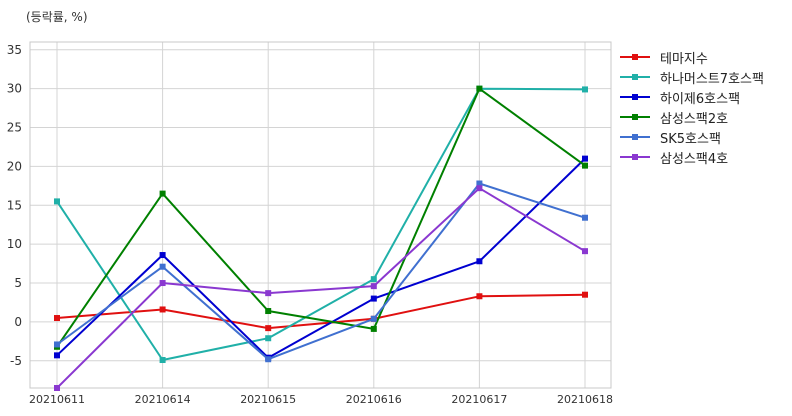 This screenshot has height=416, width=792. Describe the element at coordinates (16, 361) in the screenshot. I see `y-tick-label: -5` at that location.